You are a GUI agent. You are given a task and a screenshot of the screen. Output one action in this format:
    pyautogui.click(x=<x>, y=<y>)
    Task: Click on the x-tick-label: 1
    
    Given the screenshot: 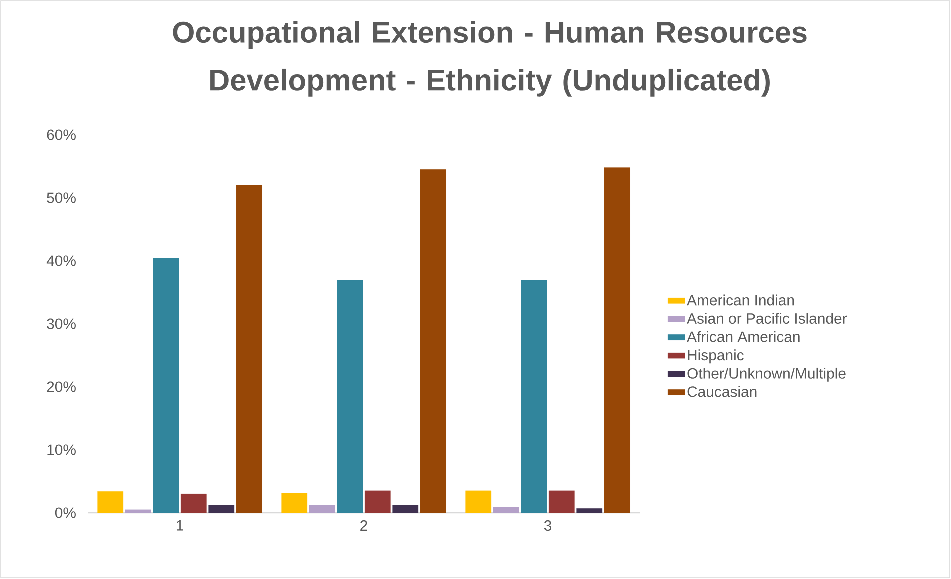 What is the action you would take?
    pyautogui.click(x=180, y=525)
    